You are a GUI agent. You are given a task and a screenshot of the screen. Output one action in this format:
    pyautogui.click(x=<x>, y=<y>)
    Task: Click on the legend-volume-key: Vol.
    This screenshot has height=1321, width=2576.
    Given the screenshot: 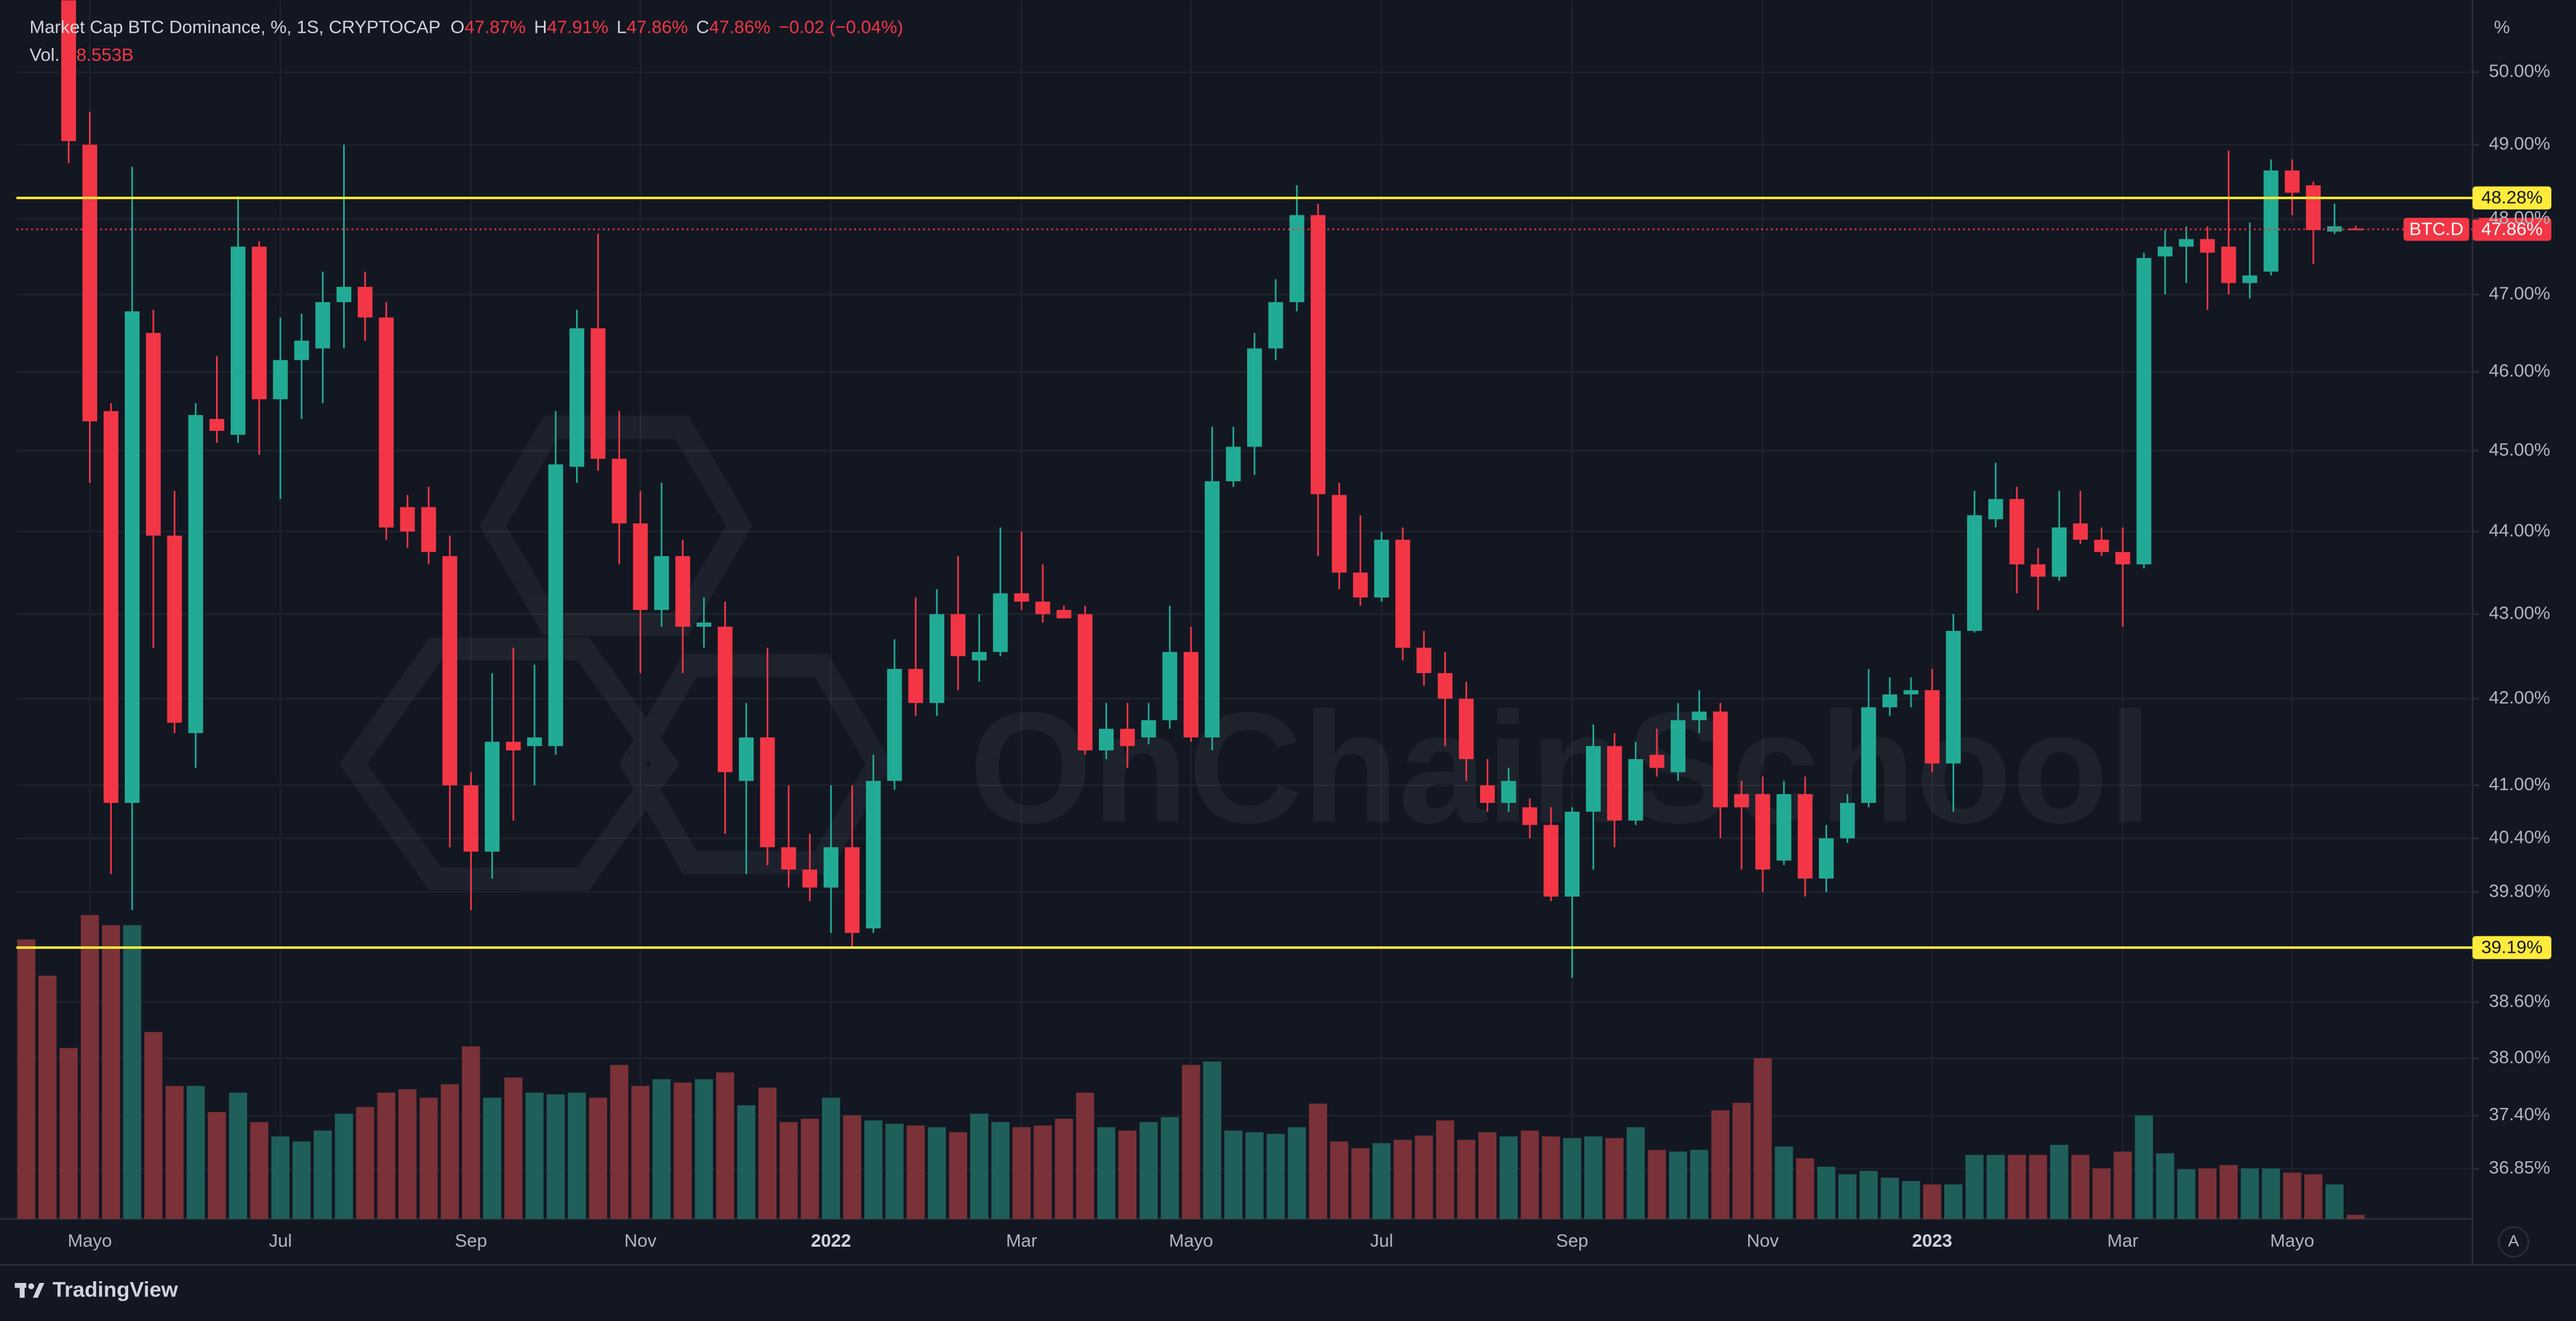 What is the action you would take?
    pyautogui.click(x=45, y=55)
    